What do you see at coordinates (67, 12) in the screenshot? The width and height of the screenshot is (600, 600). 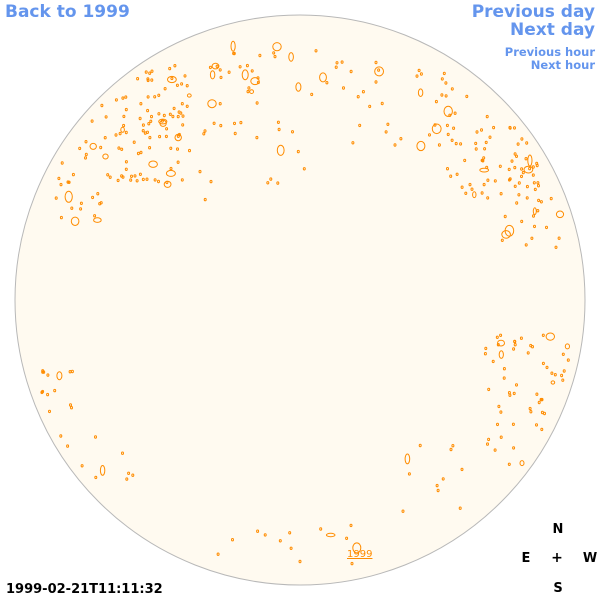 I see `back-to-year-link: Back to 1999` at bounding box center [67, 12].